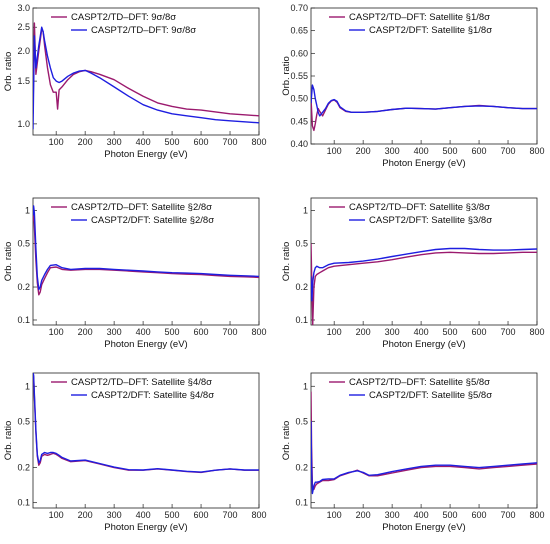 This screenshot has width=550, height=544. What do you see at coordinates (299, 53) in the screenshot?
I see `y-tick-label: 0.60` at bounding box center [299, 53].